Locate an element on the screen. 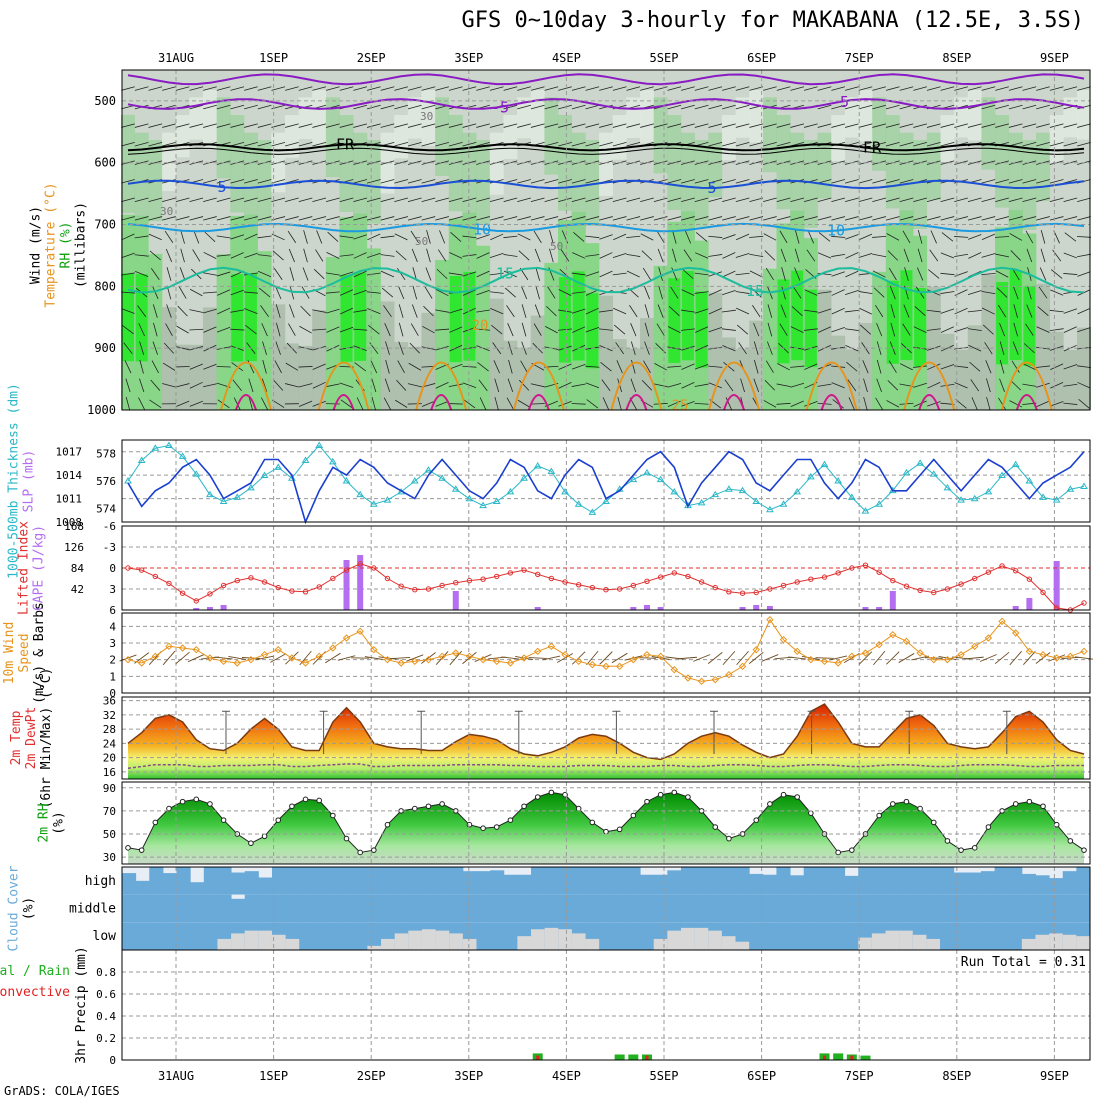 This screenshot has height=1100, width=1100. cape-bar is located at coordinates (1056, 585).